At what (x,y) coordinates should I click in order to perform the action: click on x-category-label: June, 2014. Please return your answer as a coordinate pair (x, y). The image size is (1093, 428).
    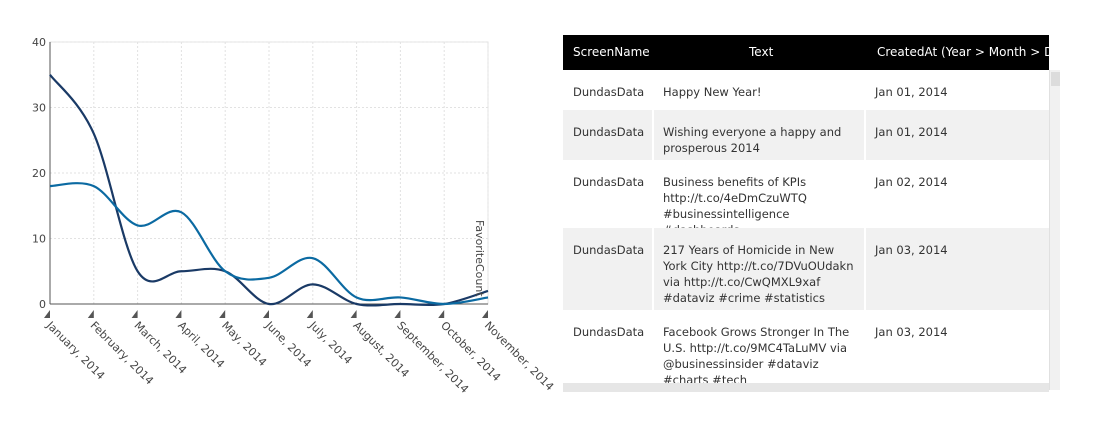
    Looking at the image, I should click on (288, 344).